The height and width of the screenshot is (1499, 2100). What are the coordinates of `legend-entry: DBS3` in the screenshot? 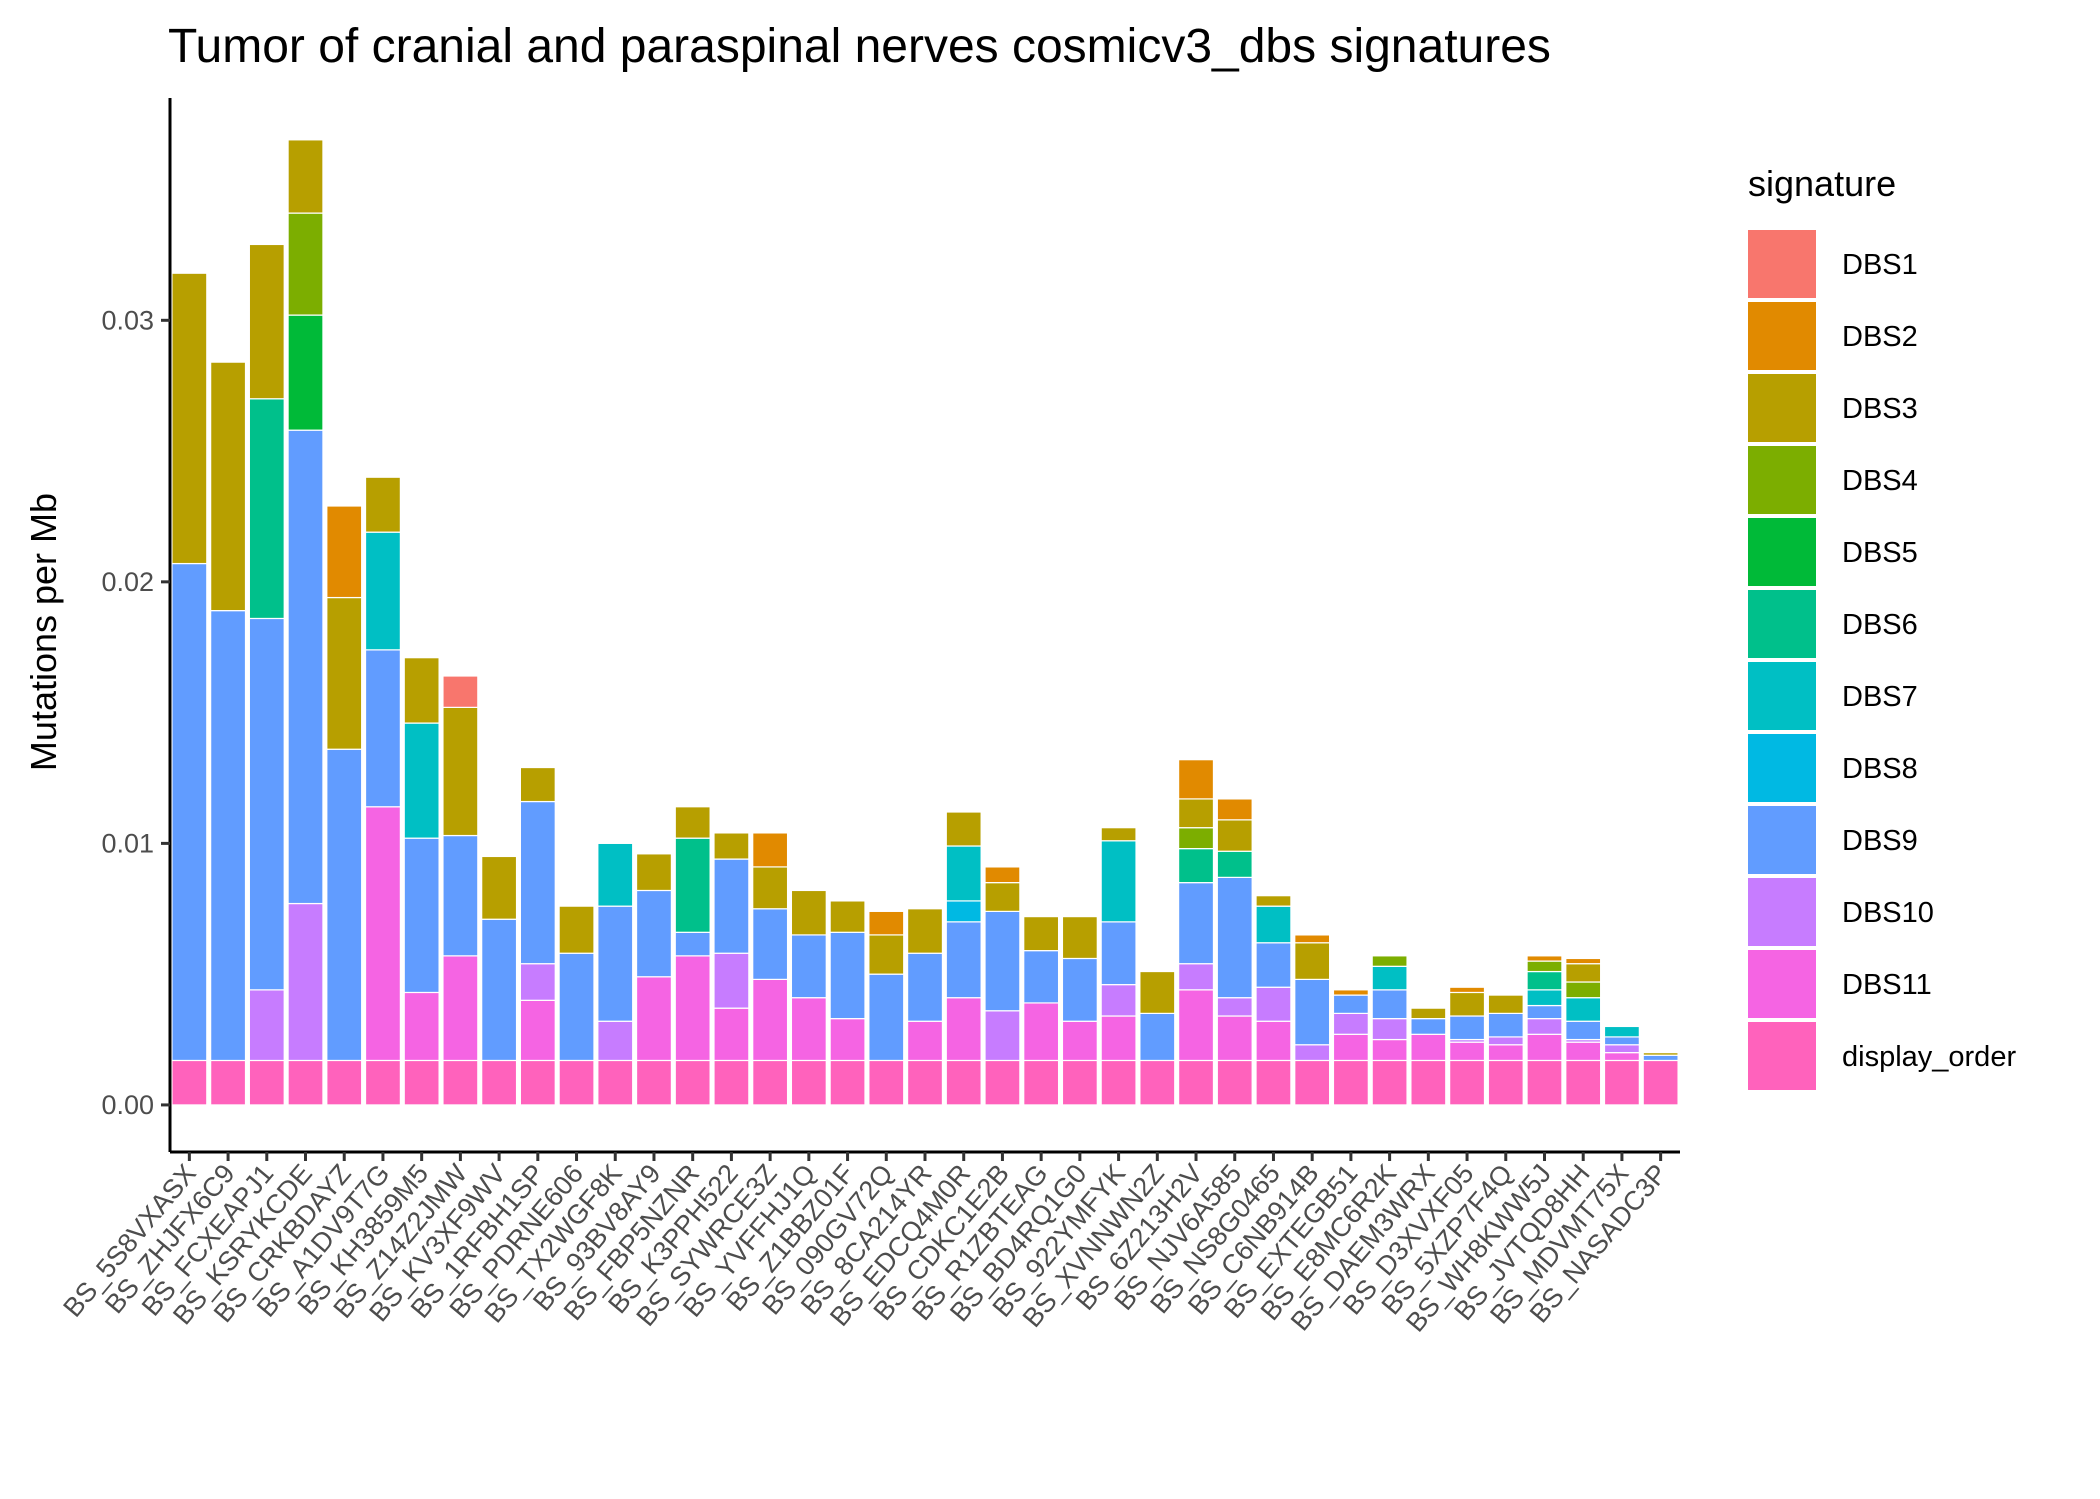 It's located at (1833, 408).